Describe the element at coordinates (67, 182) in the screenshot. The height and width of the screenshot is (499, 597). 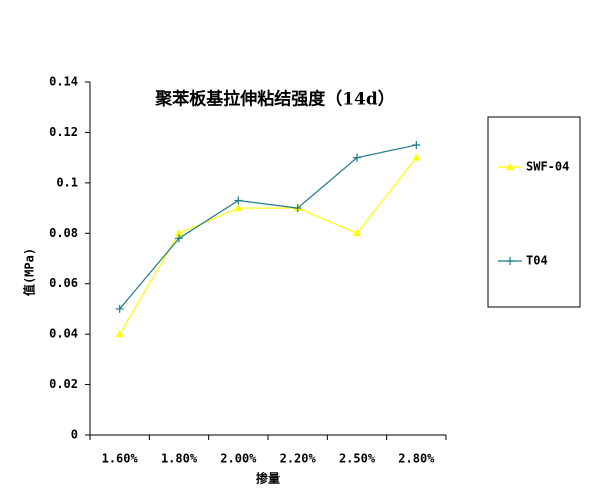
I see `y-tick-label: 0.1` at that location.